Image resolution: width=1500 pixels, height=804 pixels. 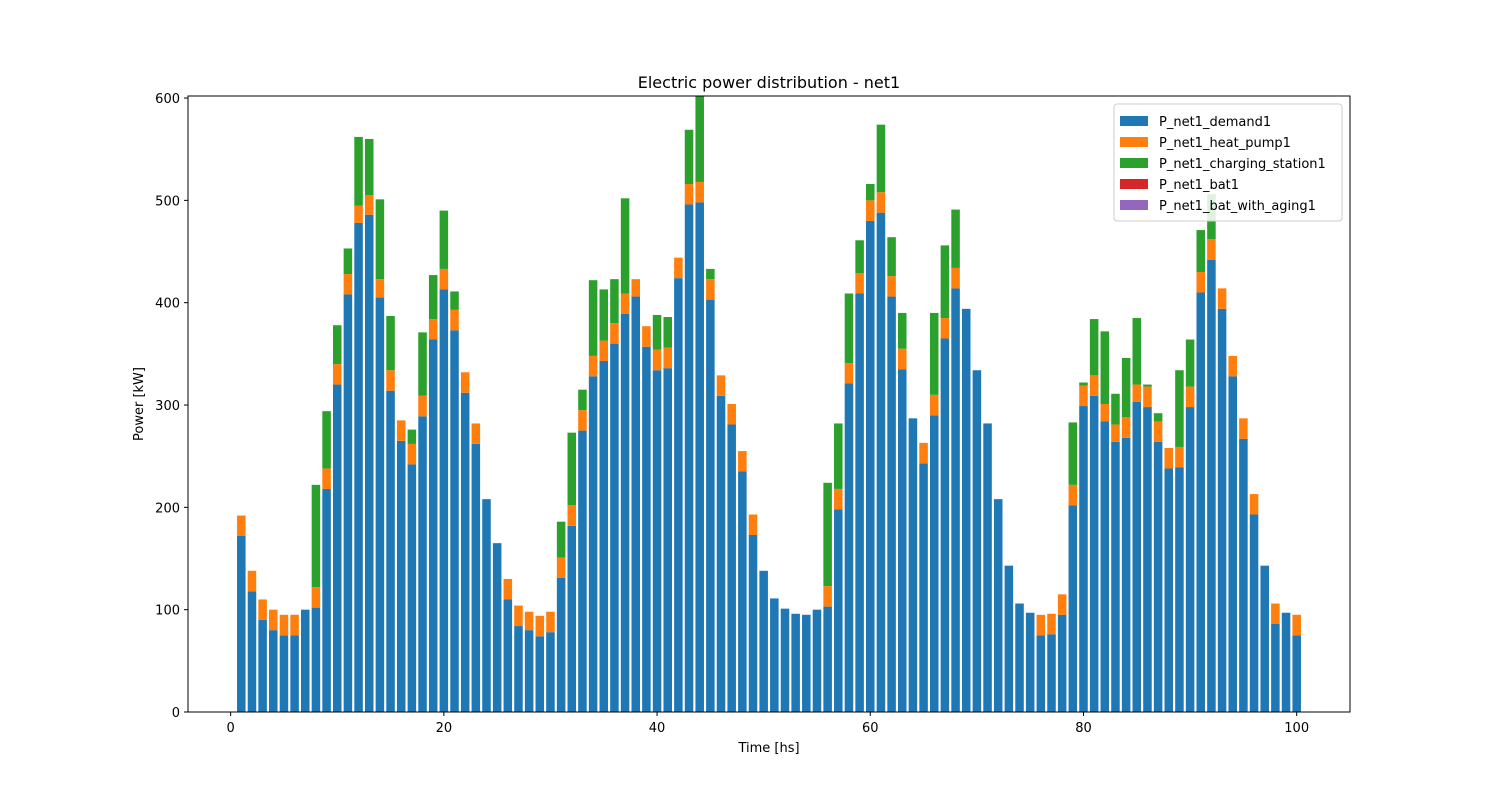 I want to click on bar-series0-t17, so click(x=412, y=588).